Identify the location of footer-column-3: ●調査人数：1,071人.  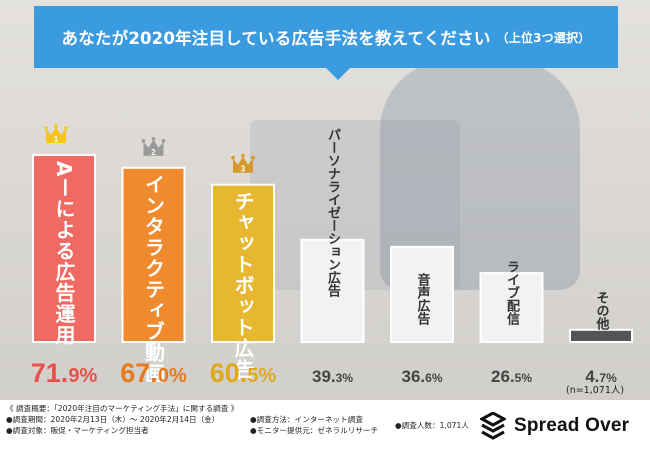
(432, 425).